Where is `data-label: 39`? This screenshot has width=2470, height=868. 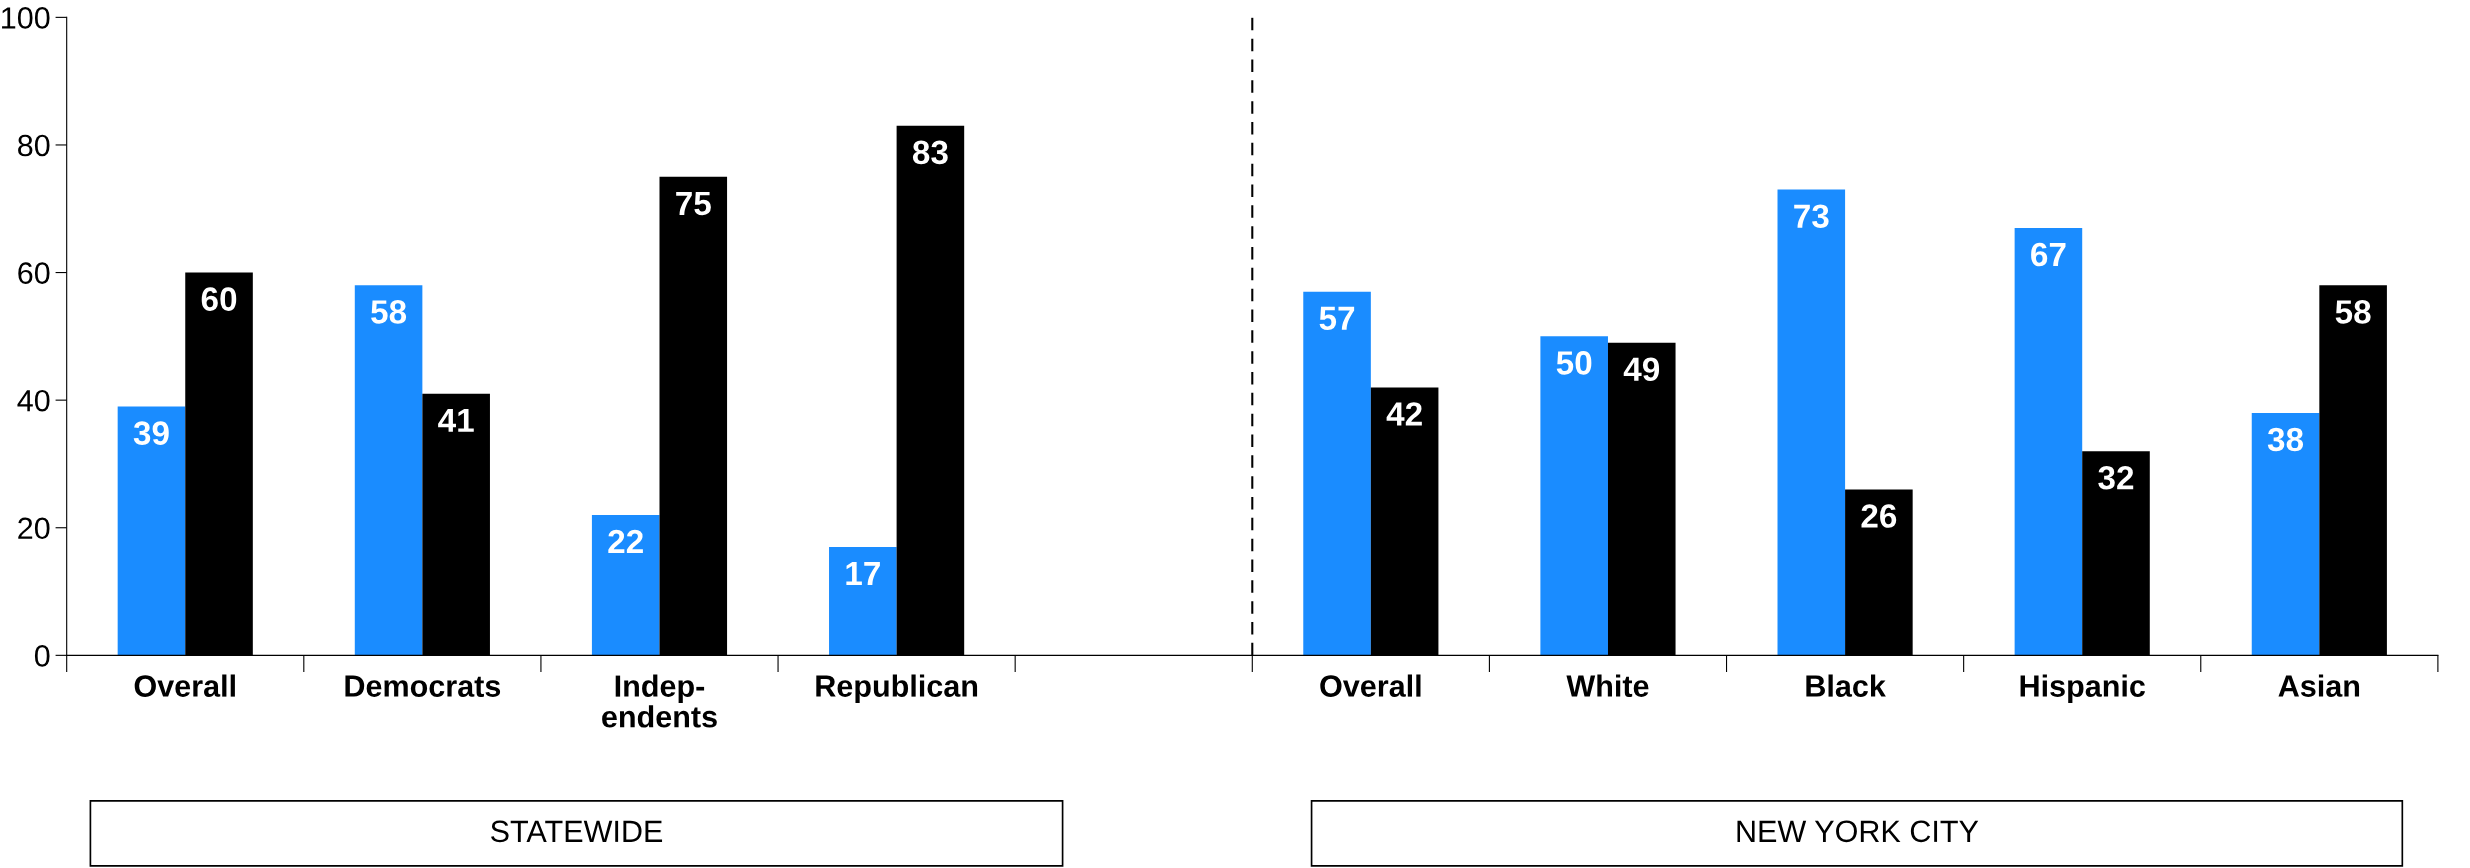
data-label: 39 is located at coordinates (151, 433).